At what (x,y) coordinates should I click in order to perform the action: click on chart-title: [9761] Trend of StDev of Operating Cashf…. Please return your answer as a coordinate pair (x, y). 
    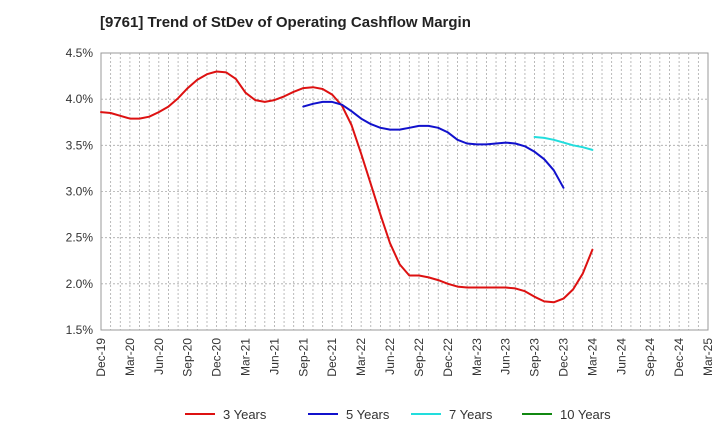
    Looking at the image, I should click on (285, 22).